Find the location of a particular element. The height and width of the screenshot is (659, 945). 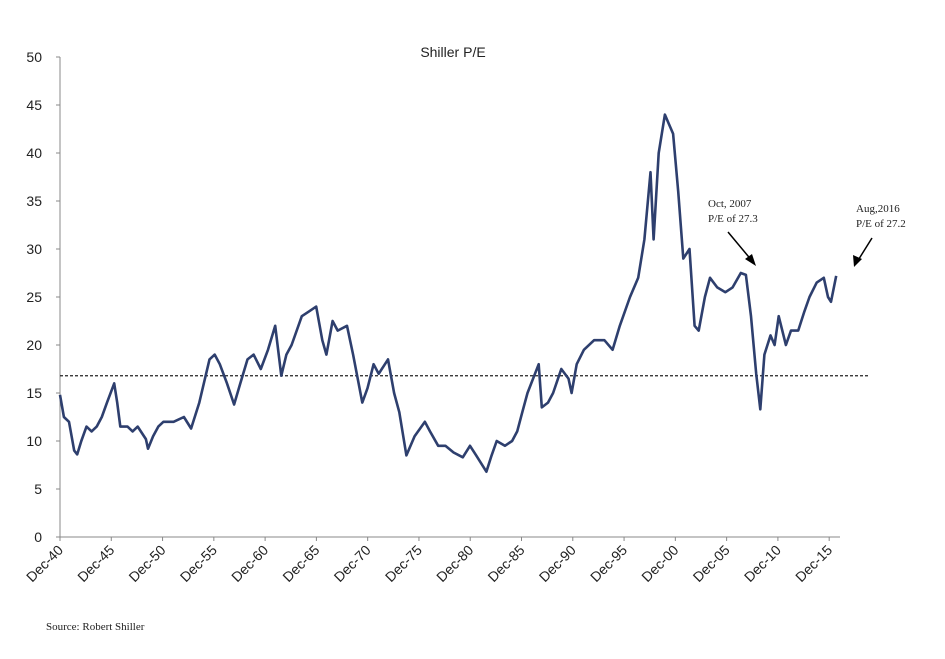

y-tick-label: 0 is located at coordinates (38, 537).